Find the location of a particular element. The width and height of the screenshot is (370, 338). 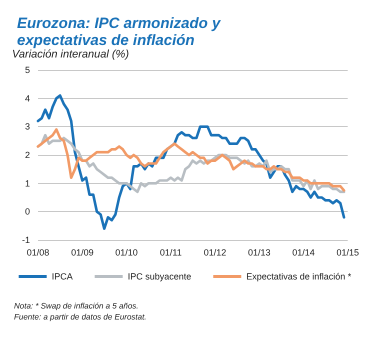

x-tick-label: 01/15 is located at coordinates (348, 253).